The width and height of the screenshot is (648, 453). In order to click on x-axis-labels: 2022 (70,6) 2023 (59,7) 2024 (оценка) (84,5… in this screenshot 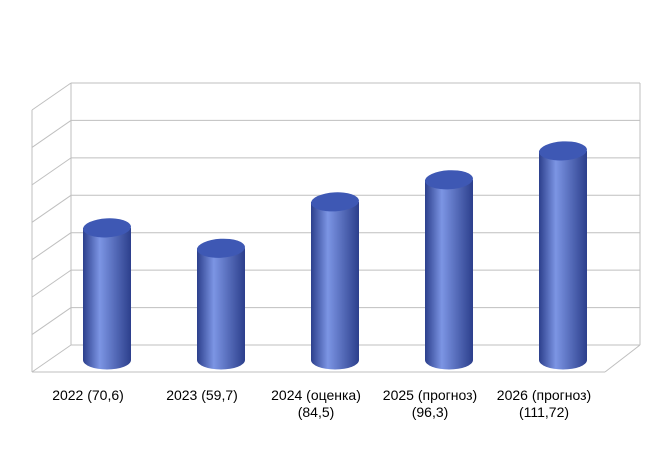, I will do `click(321, 403)`.